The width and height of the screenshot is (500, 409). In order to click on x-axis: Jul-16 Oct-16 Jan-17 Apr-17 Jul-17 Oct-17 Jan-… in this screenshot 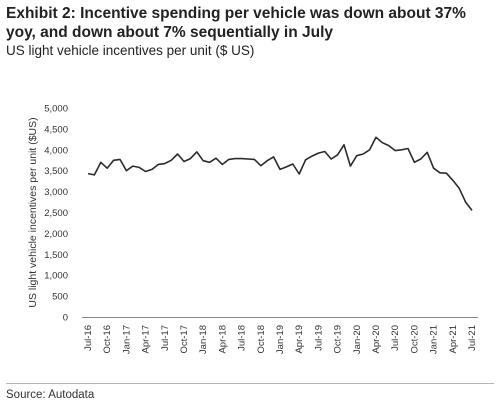, I will do `click(280, 335)`.